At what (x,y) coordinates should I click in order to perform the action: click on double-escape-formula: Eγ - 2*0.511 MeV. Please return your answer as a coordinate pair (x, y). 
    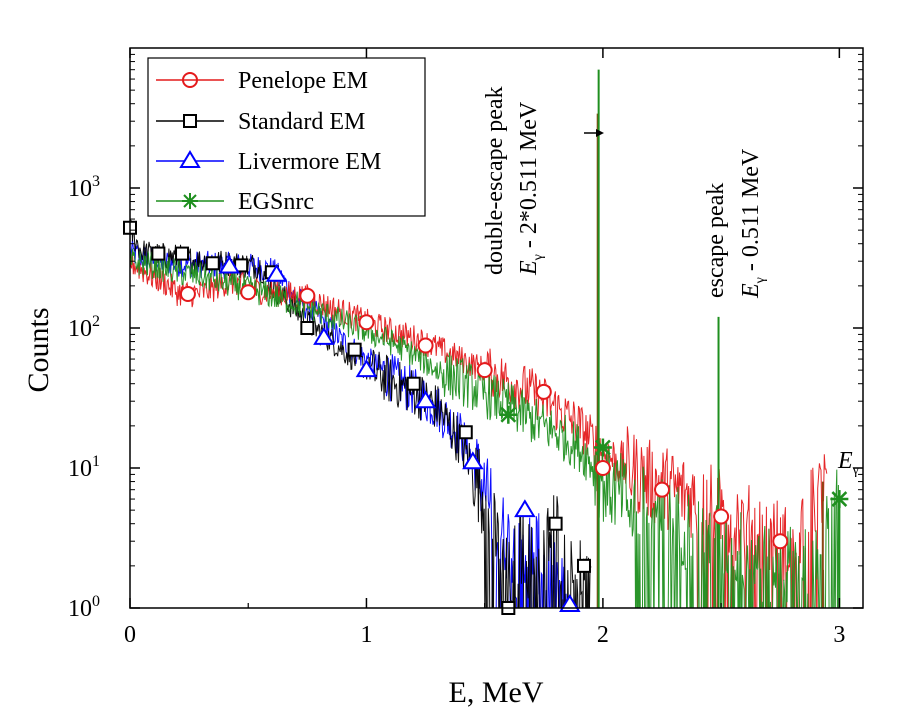
    Looking at the image, I should click on (531, 188).